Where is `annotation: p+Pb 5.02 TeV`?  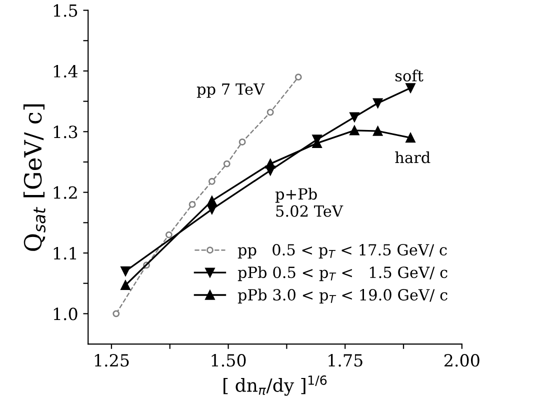 annotation: p+Pb 5.02 TeV is located at coordinates (309, 202).